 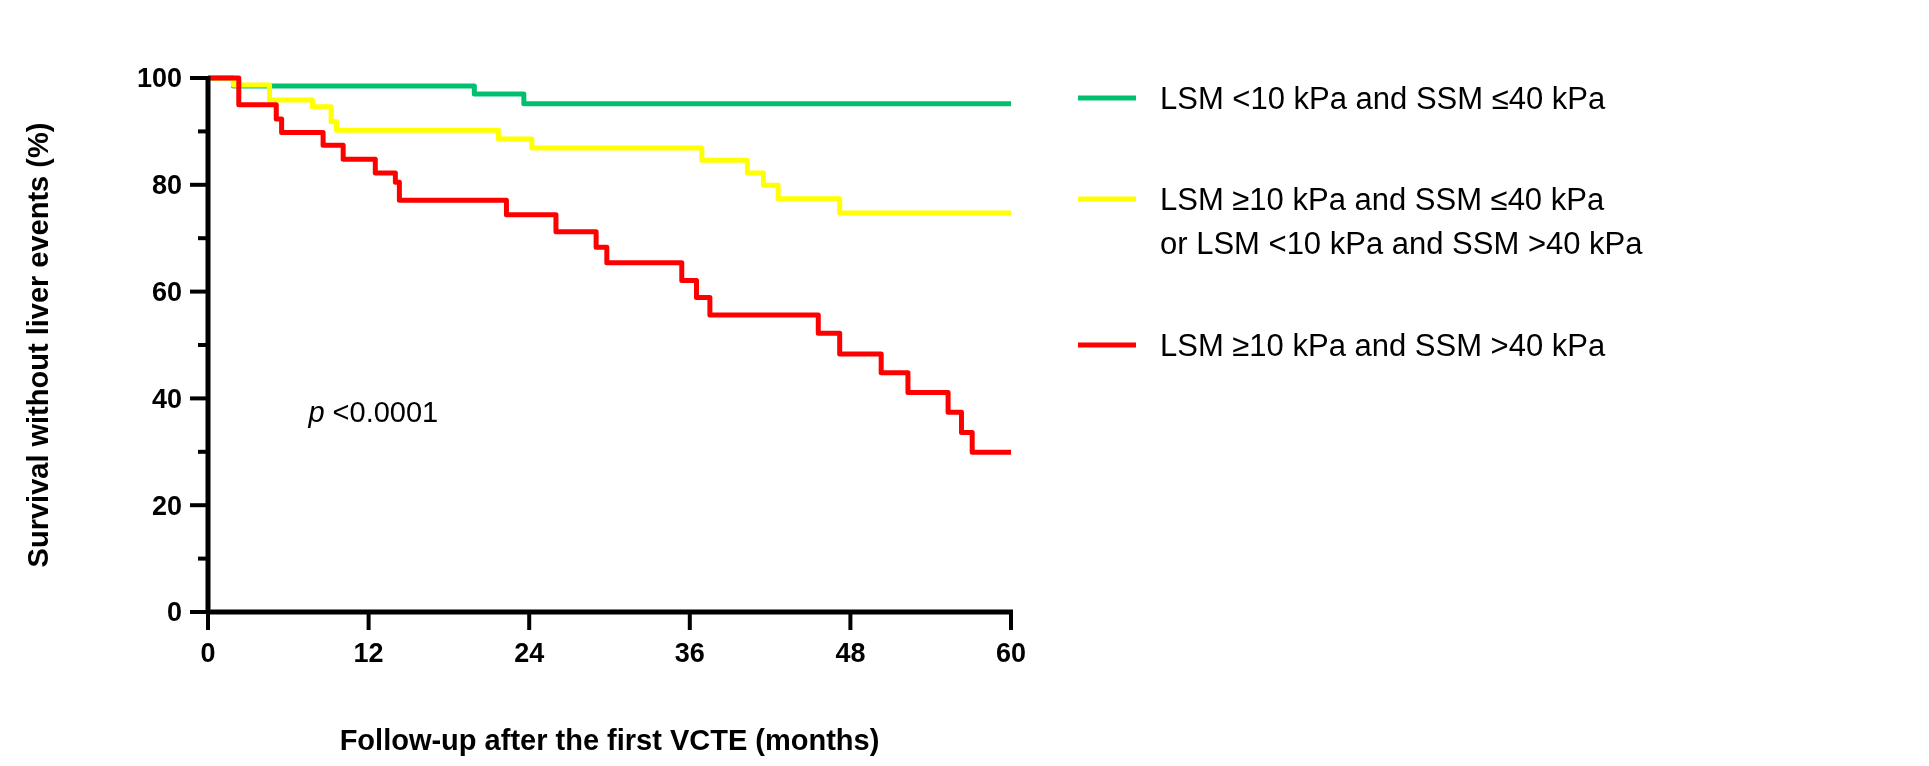 What do you see at coordinates (38, 345) in the screenshot?
I see `y-axis-title: Survival without liver events (%)` at bounding box center [38, 345].